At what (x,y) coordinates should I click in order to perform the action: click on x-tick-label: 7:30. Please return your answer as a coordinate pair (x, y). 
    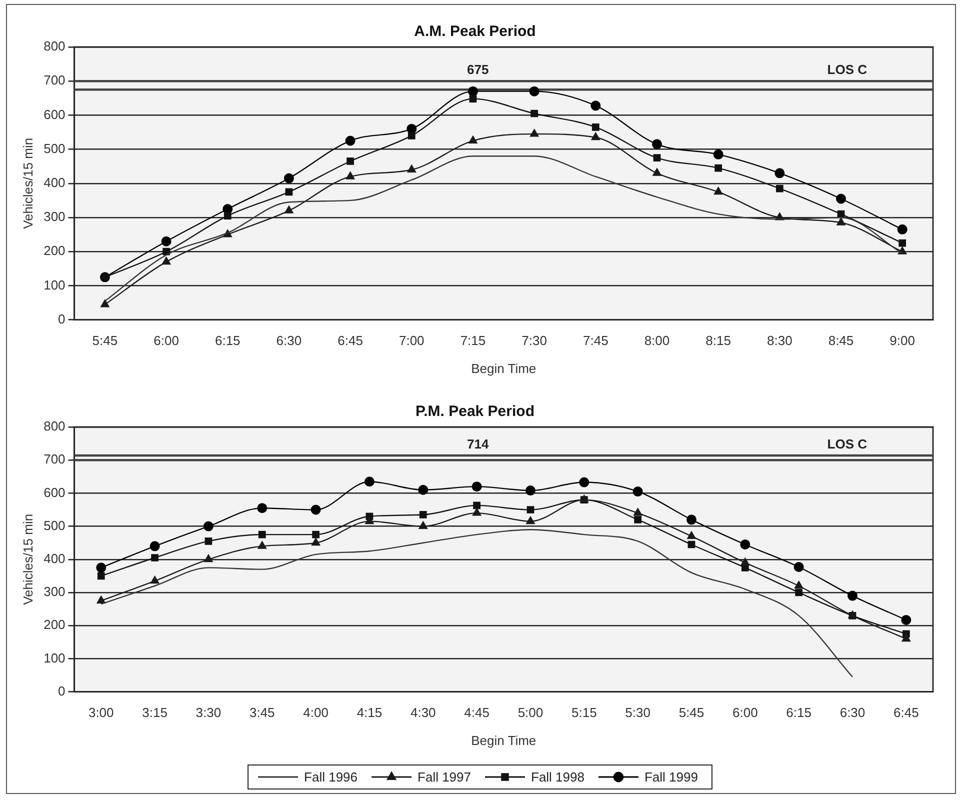
    Looking at the image, I should click on (534, 340).